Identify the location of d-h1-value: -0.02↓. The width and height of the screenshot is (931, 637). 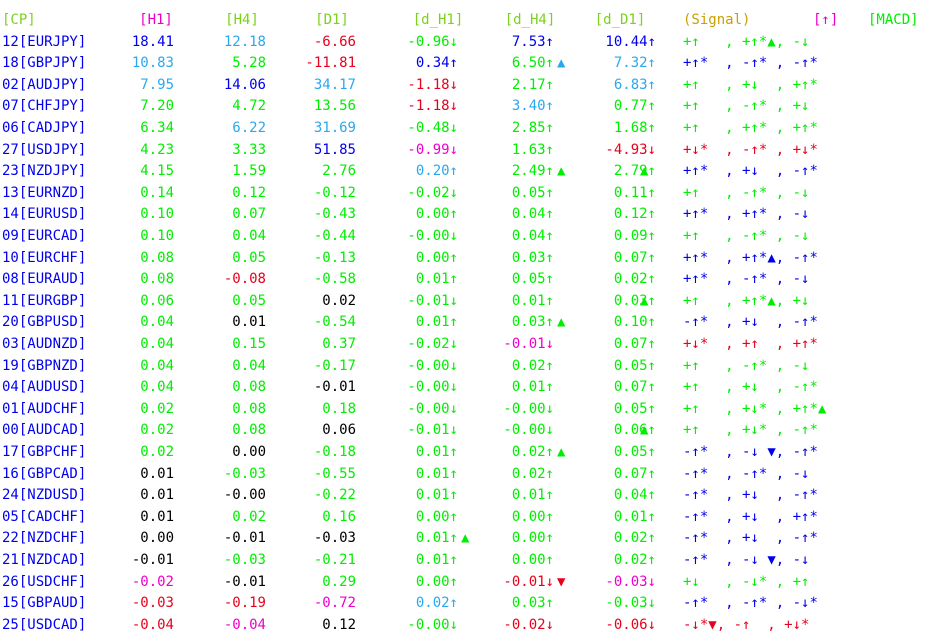
(432, 343).